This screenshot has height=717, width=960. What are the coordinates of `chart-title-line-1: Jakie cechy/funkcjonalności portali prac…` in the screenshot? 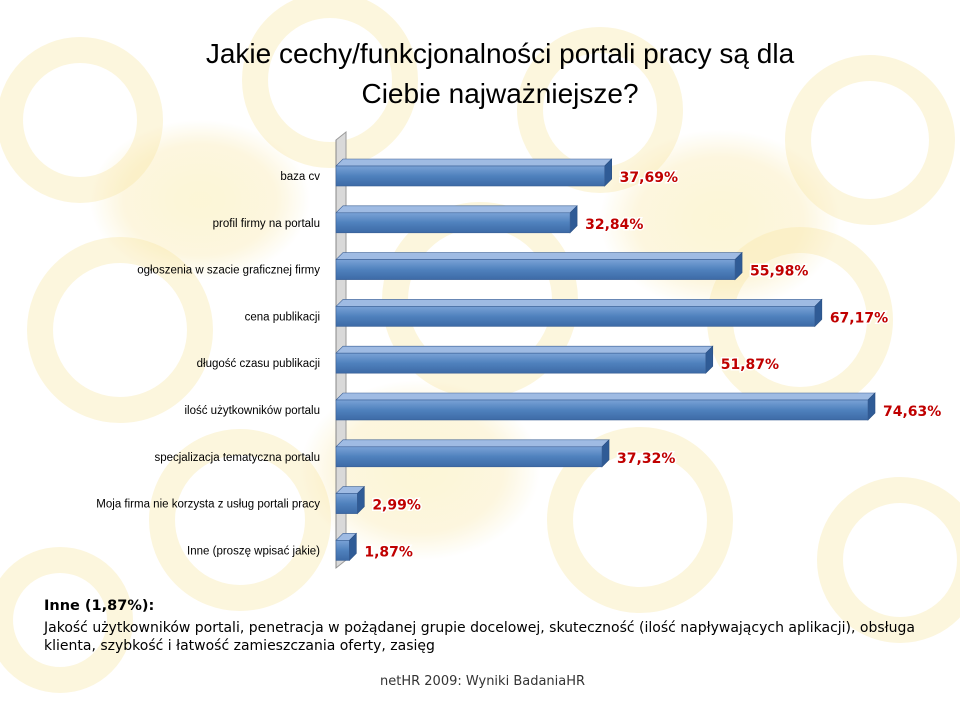 It's located at (500, 53).